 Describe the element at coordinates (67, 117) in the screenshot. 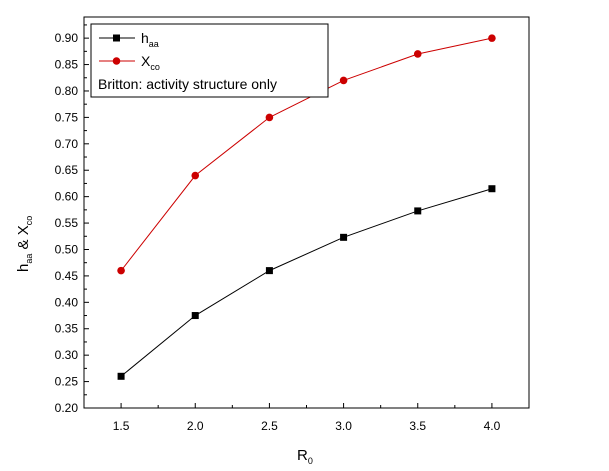

I see `y-tick-label: 0.75` at that location.